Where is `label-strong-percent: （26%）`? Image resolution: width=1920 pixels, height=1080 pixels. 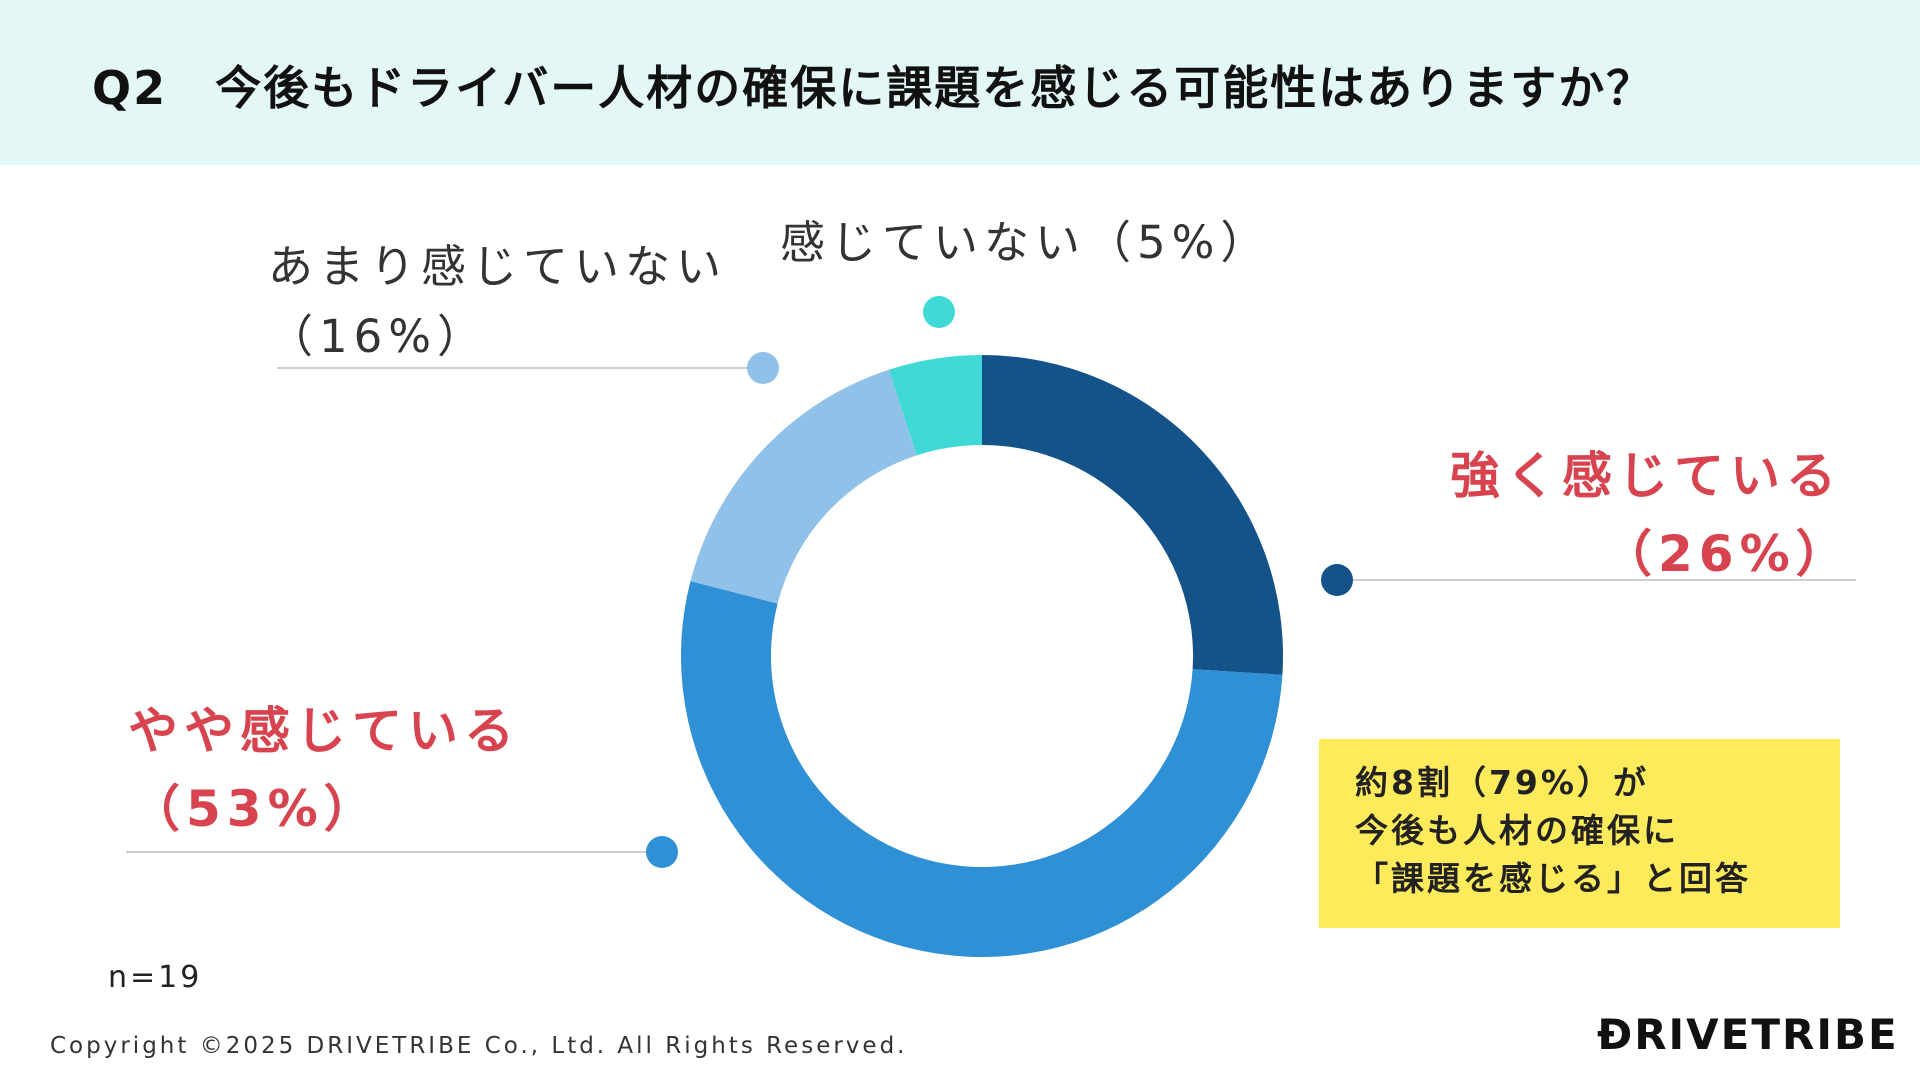
label-strong-percent: （26%） is located at coordinates (1727, 553).